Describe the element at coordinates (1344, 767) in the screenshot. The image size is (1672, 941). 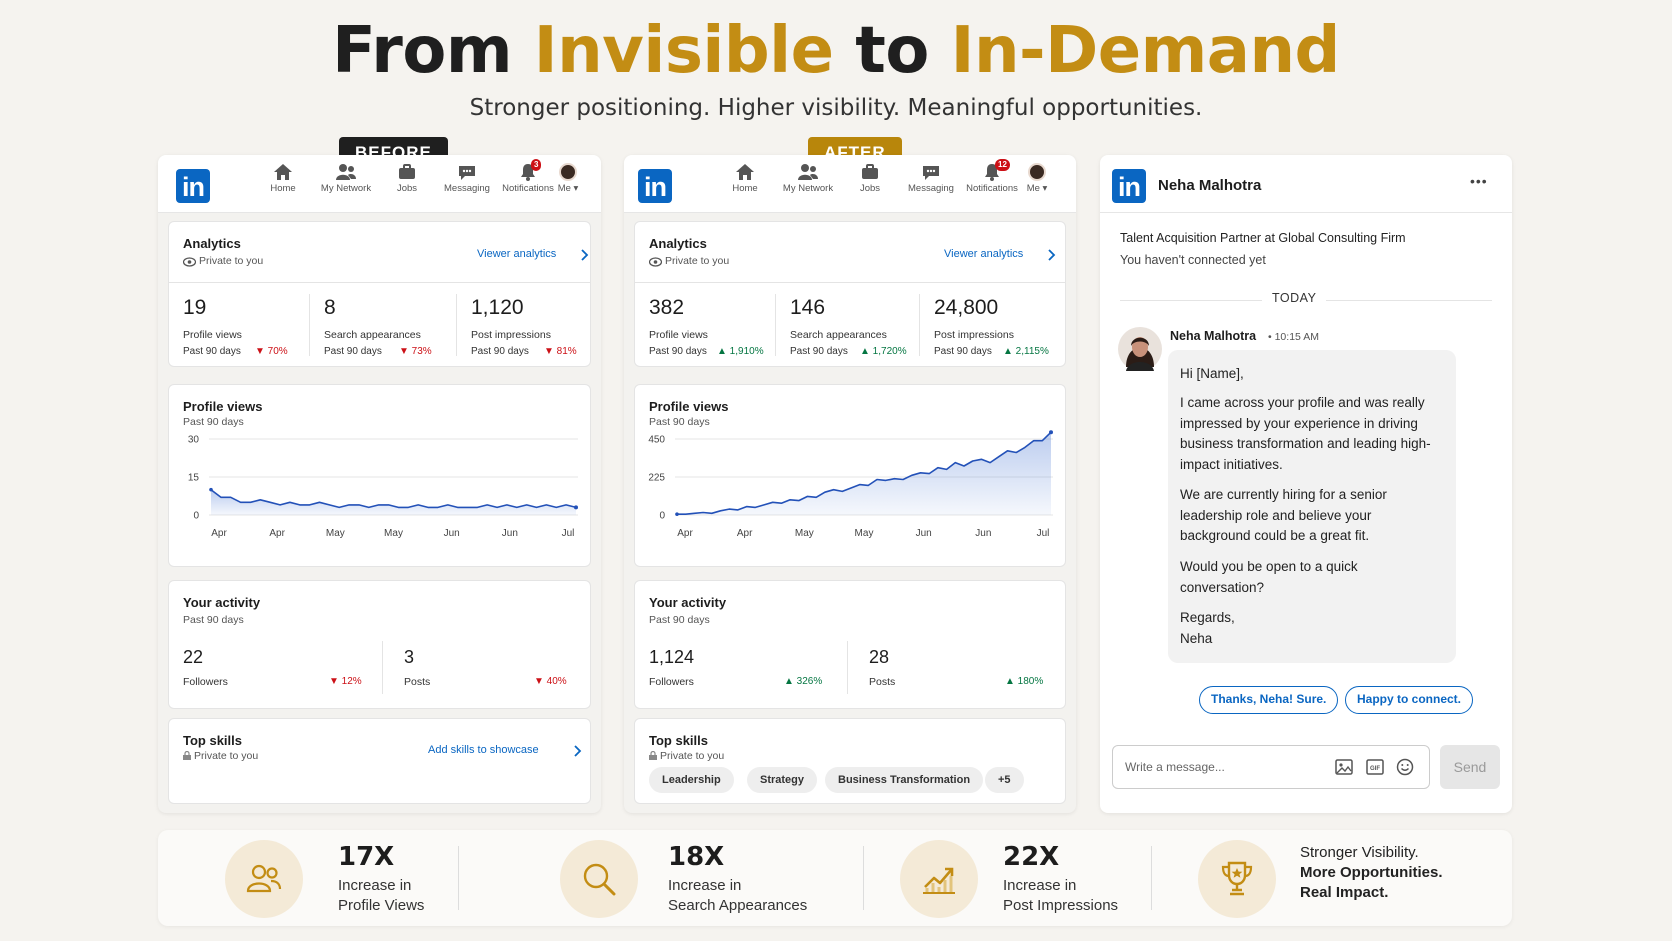
I see `image-icon` at that location.